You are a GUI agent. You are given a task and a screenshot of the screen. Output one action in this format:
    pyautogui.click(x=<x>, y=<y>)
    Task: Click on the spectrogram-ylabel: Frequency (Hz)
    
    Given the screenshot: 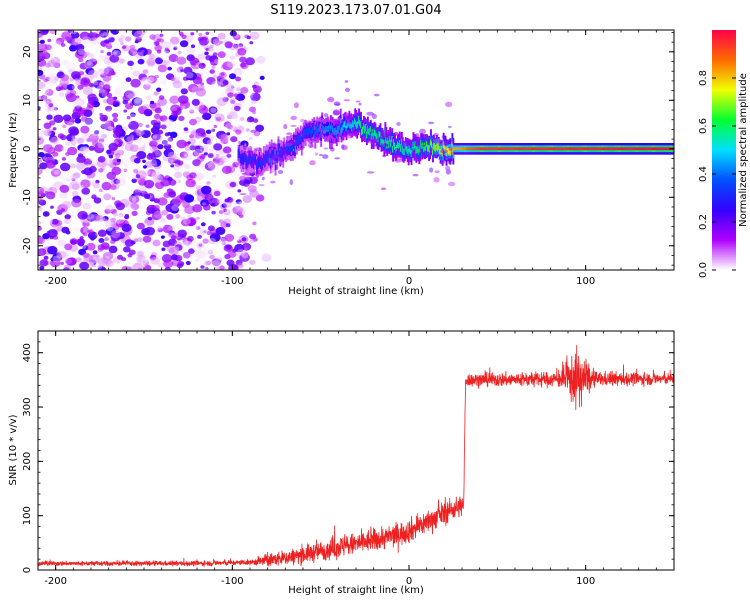 What is the action you would take?
    pyautogui.click(x=13, y=150)
    